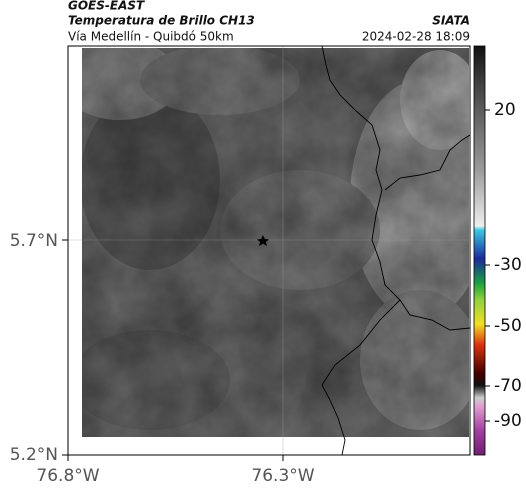  I want to click on lon-label: 76.3°W, so click(282, 476).